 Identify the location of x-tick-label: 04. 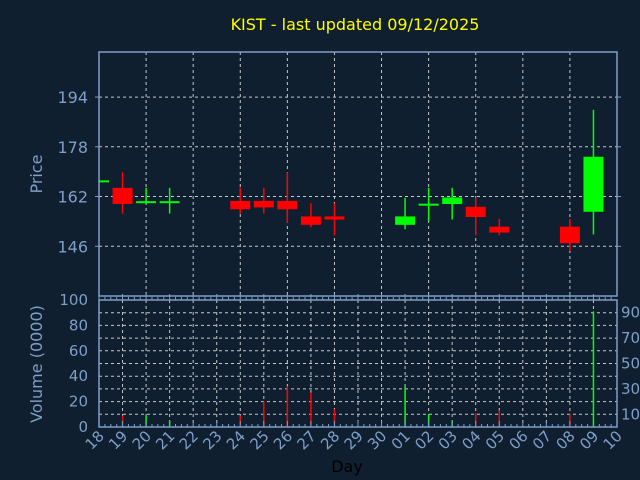
(471, 440).